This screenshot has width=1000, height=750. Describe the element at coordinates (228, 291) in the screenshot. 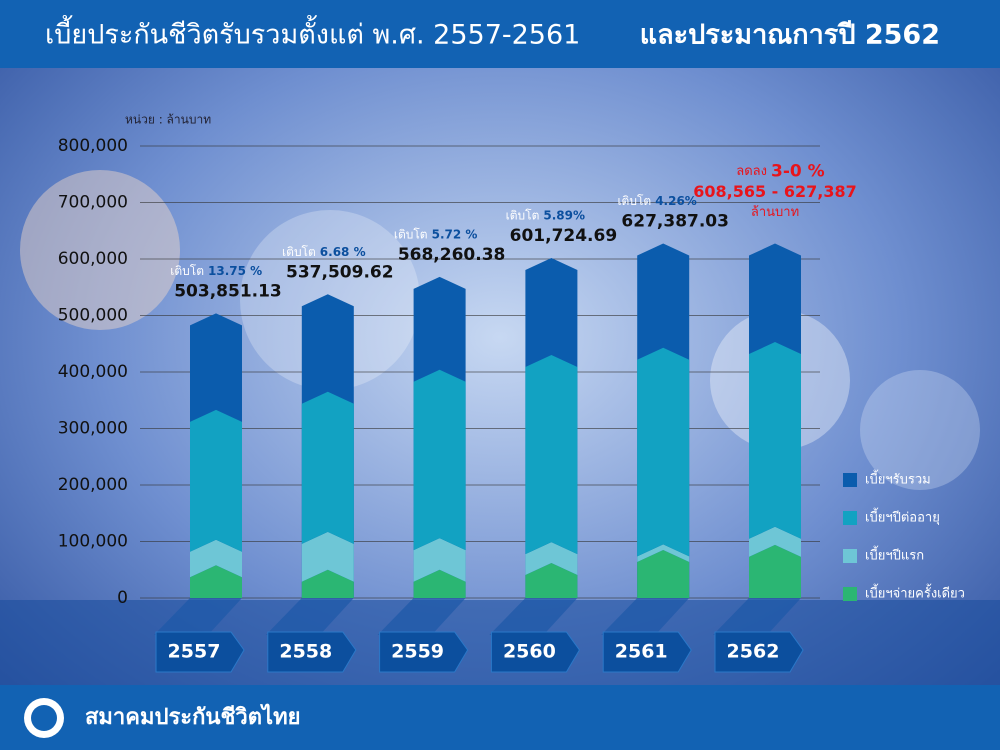

I see `value-label: 503,851.13` at that location.